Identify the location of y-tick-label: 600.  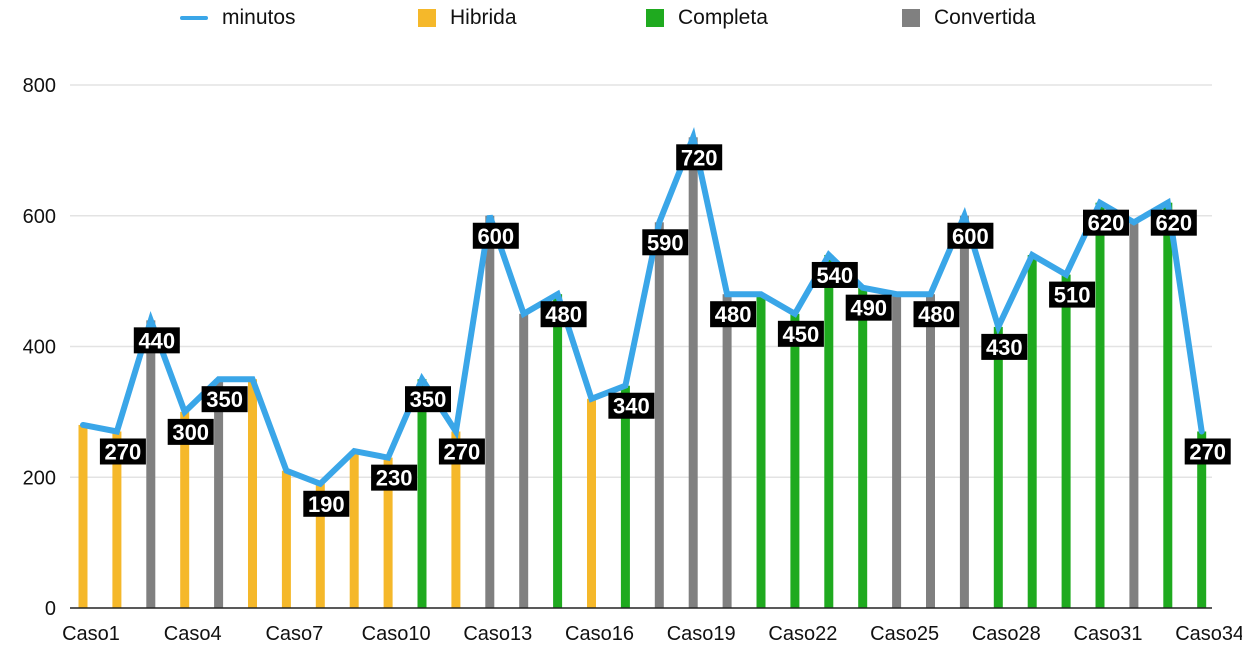
(39, 217).